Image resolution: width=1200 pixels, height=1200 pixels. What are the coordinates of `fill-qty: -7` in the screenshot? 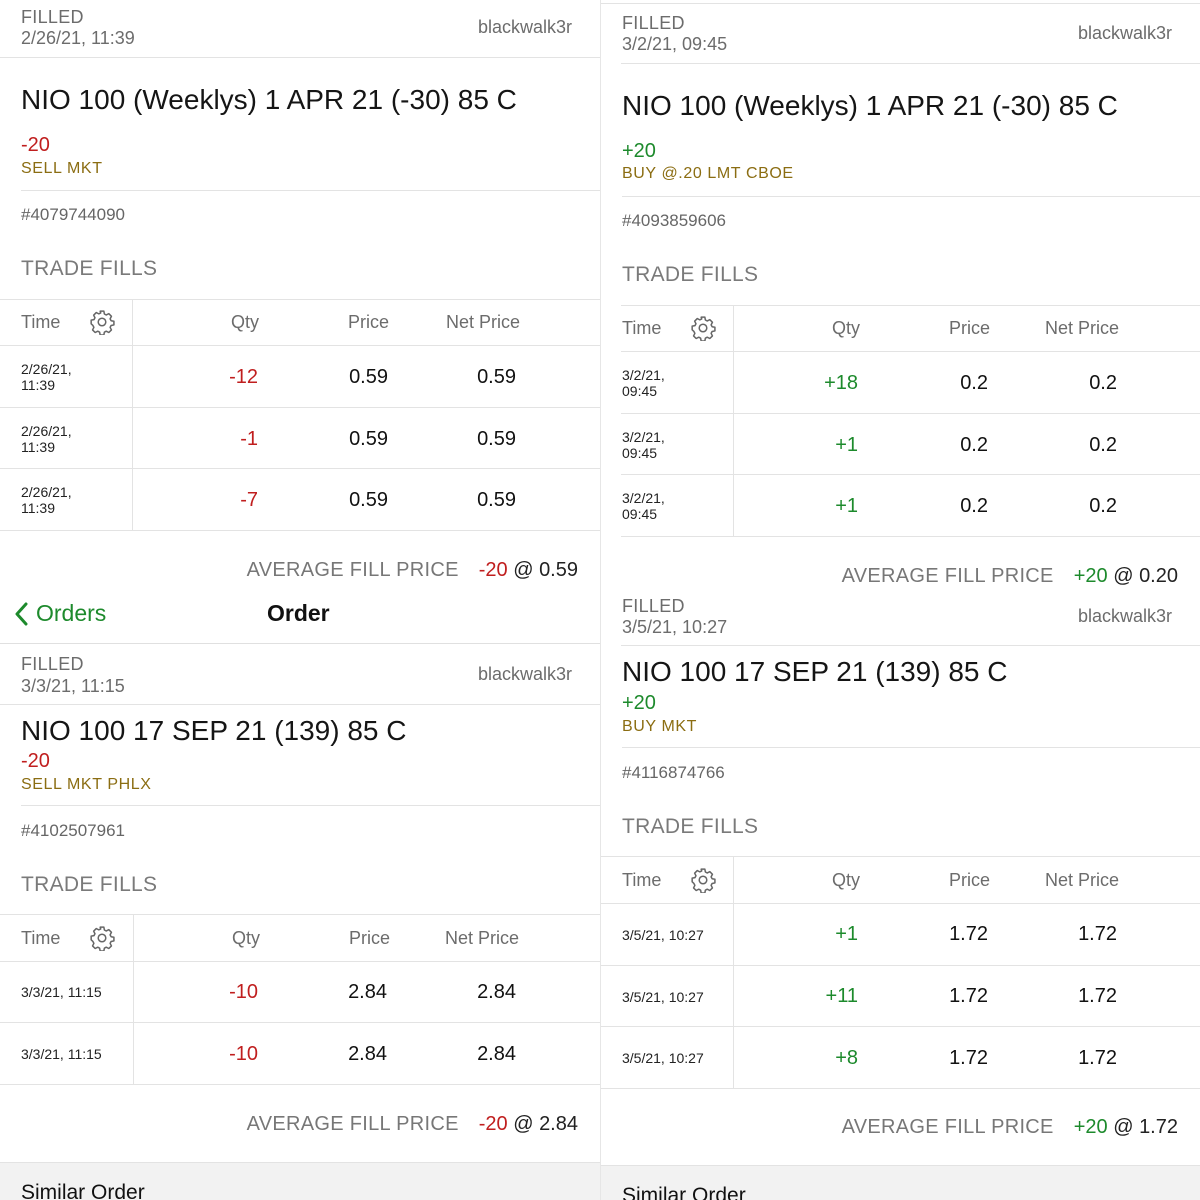 It's located at (249, 500).